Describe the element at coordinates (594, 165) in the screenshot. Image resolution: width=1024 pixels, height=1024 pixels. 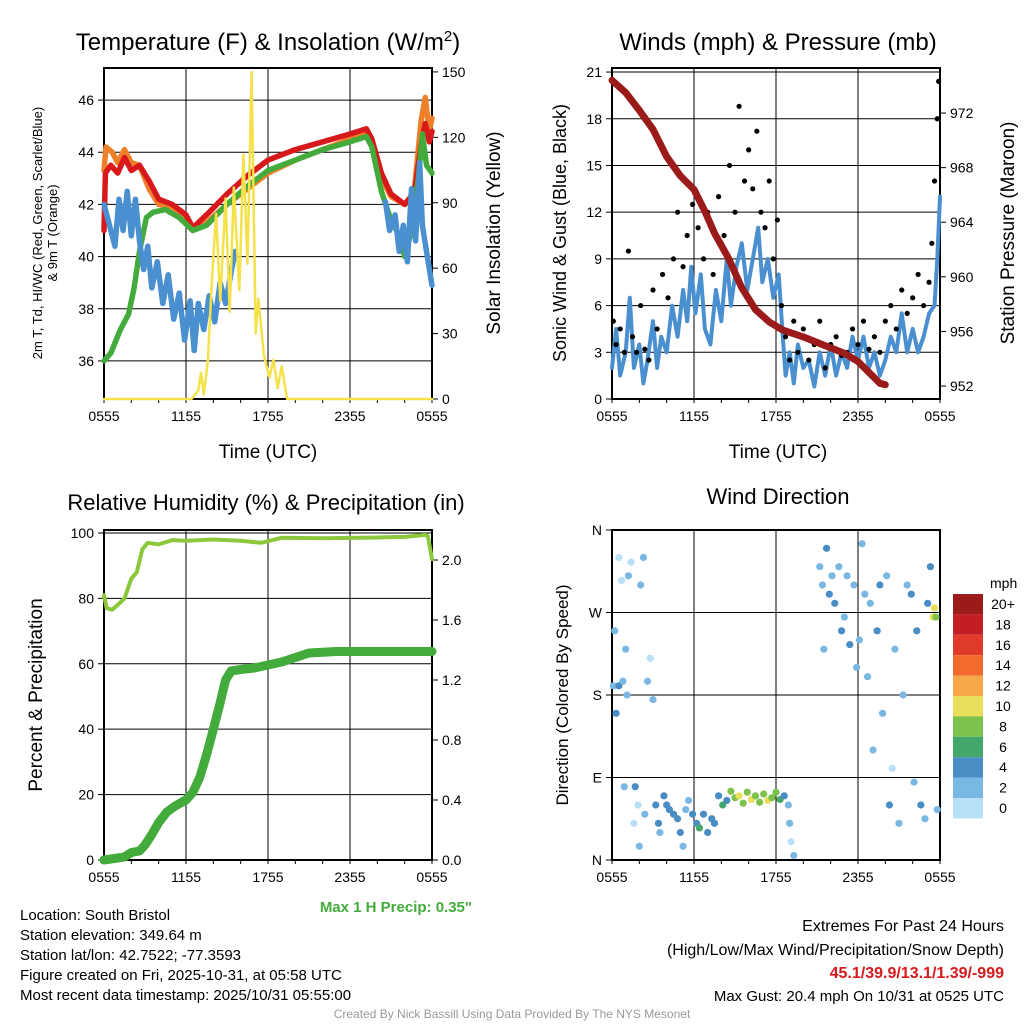
I see `y-tick-label: 15` at that location.